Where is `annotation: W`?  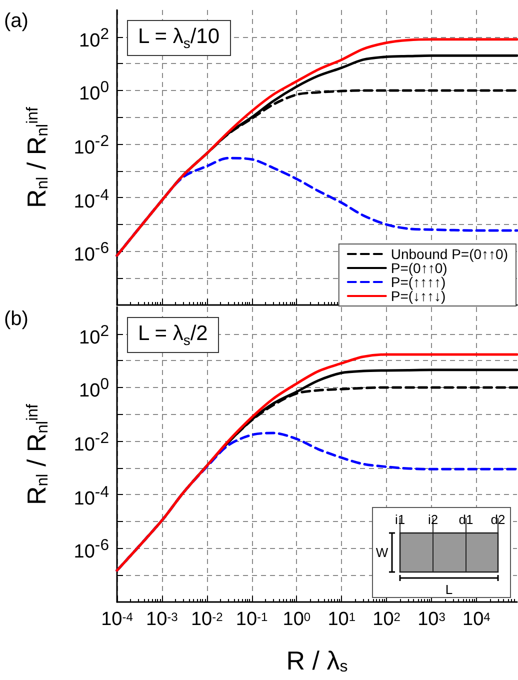
annotation: W is located at coordinates (382, 552).